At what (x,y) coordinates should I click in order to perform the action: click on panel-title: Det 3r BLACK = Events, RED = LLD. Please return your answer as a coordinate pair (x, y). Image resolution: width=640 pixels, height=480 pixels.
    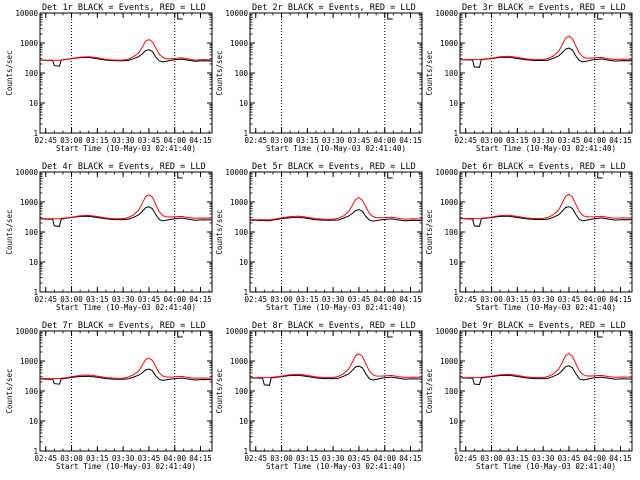
    Looking at the image, I should click on (544, 8).